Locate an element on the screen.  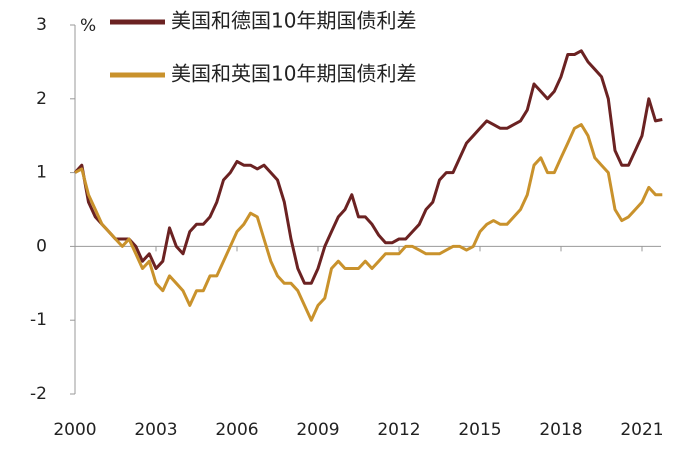
unit-label: % is located at coordinates (88, 26).